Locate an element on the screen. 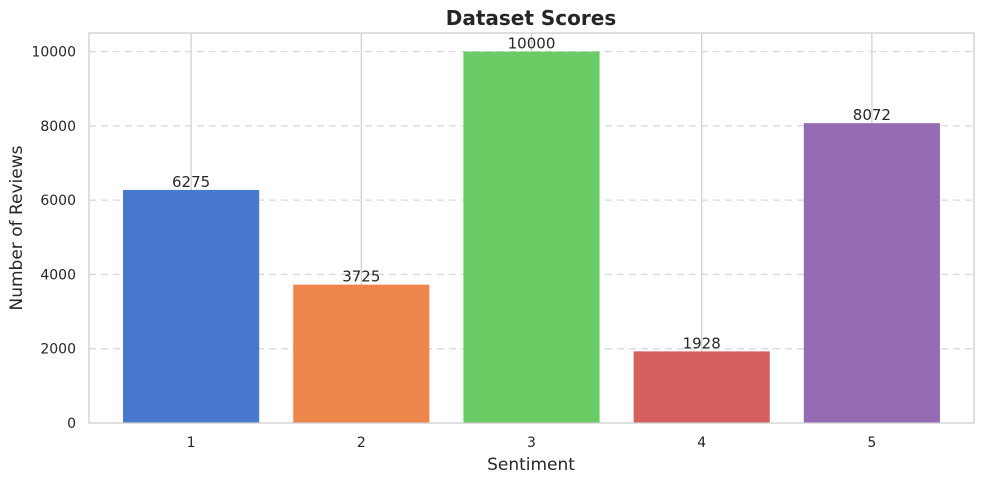 The image size is (984, 484). y-tick-label: 8000 is located at coordinates (58, 127).